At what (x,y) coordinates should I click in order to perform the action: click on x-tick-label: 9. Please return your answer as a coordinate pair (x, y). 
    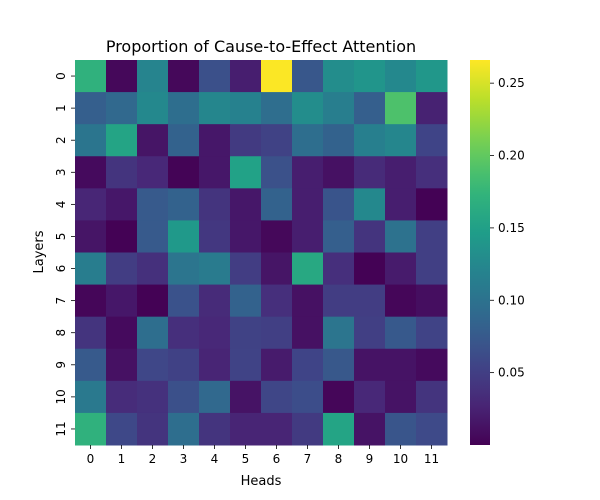
    Looking at the image, I should click on (370, 459).